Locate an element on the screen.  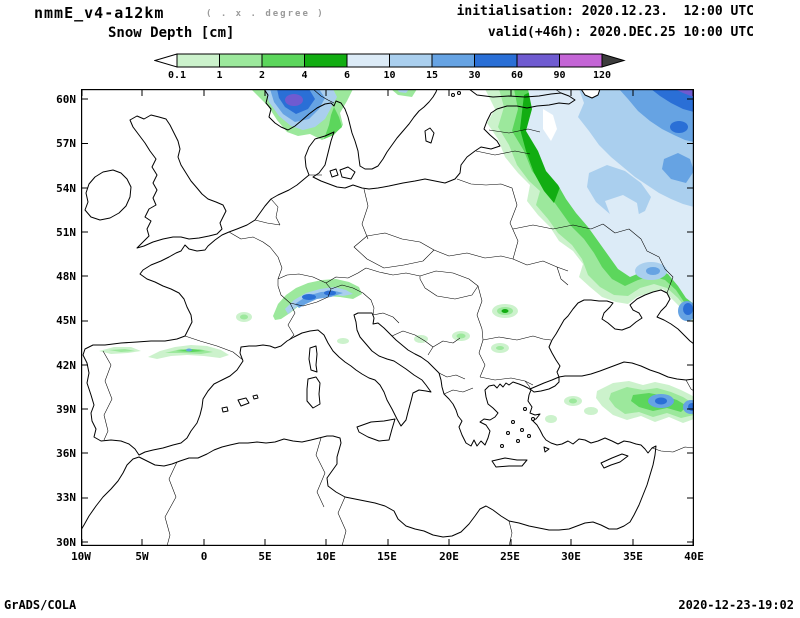
corsica is located at coordinates (313, 359).